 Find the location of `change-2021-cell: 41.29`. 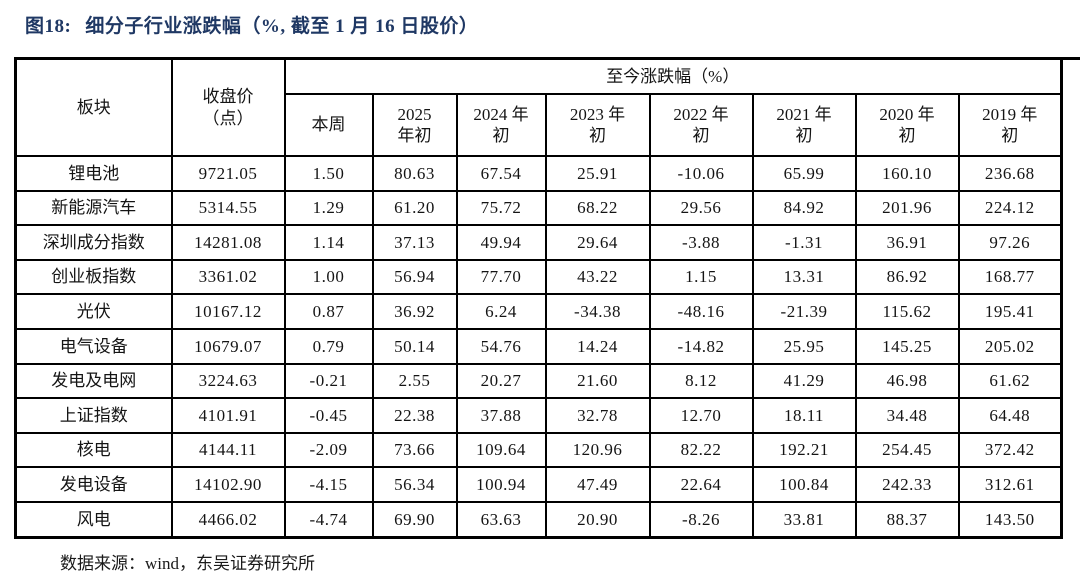

change-2021-cell: 41.29 is located at coordinates (804, 381).